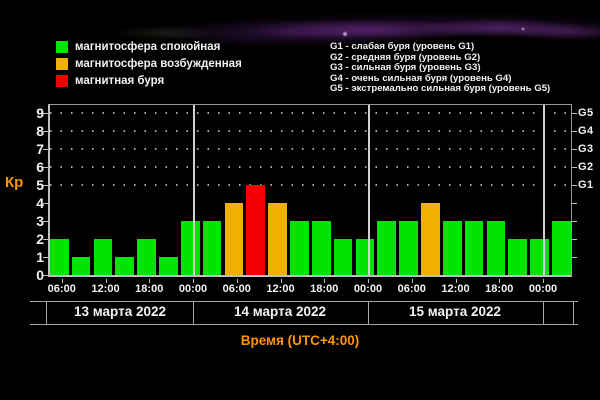 This screenshot has height=400, width=600. Describe the element at coordinates (40, 203) in the screenshot. I see `y-tick-label: 4` at that location.